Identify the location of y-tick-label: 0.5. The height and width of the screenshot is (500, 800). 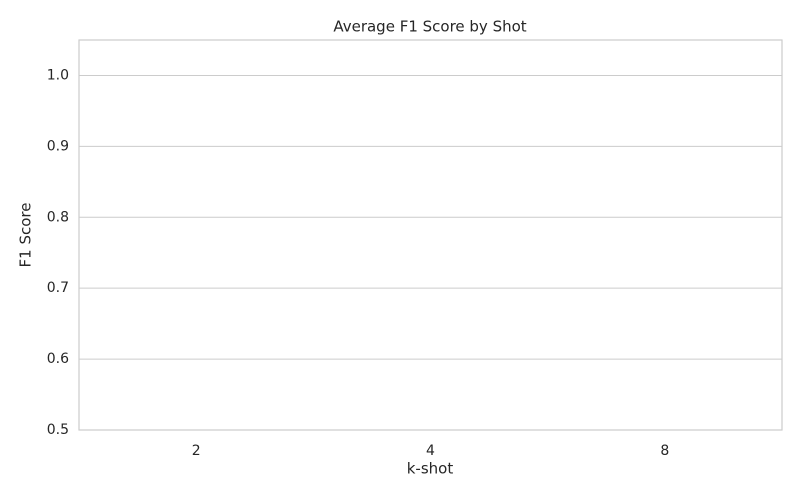
(58, 430).